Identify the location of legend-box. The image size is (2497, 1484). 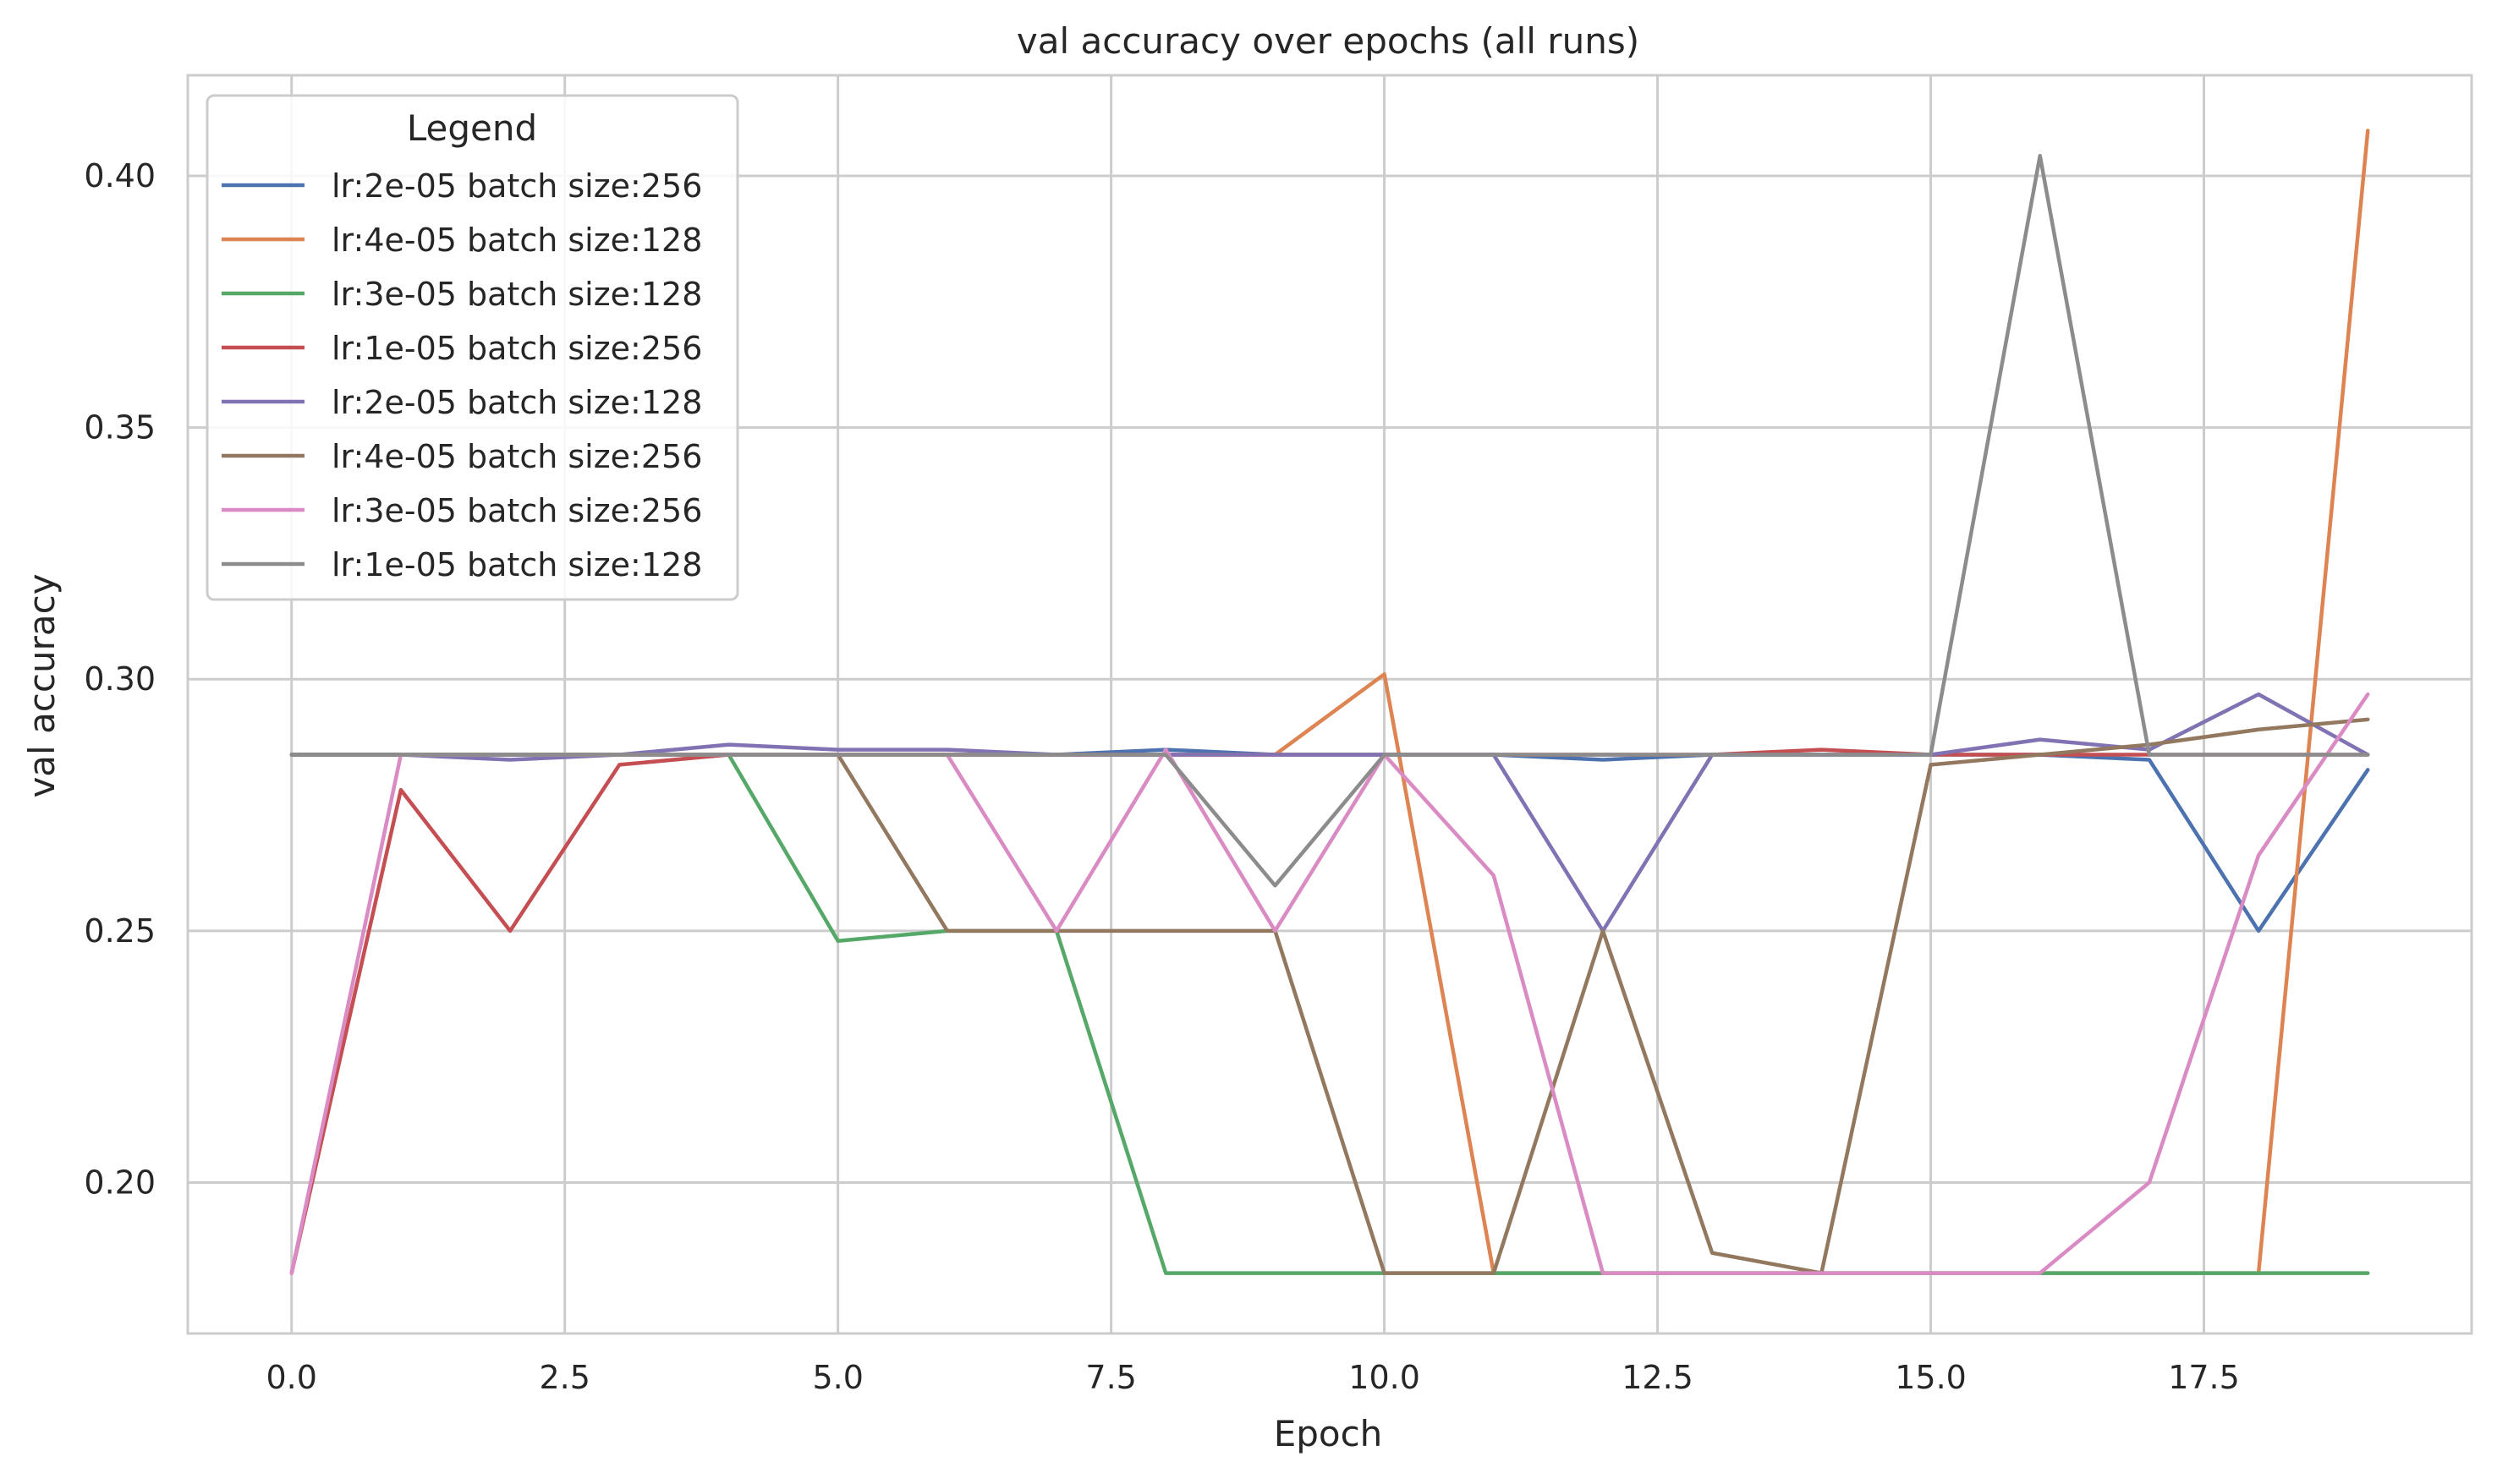
(473, 347).